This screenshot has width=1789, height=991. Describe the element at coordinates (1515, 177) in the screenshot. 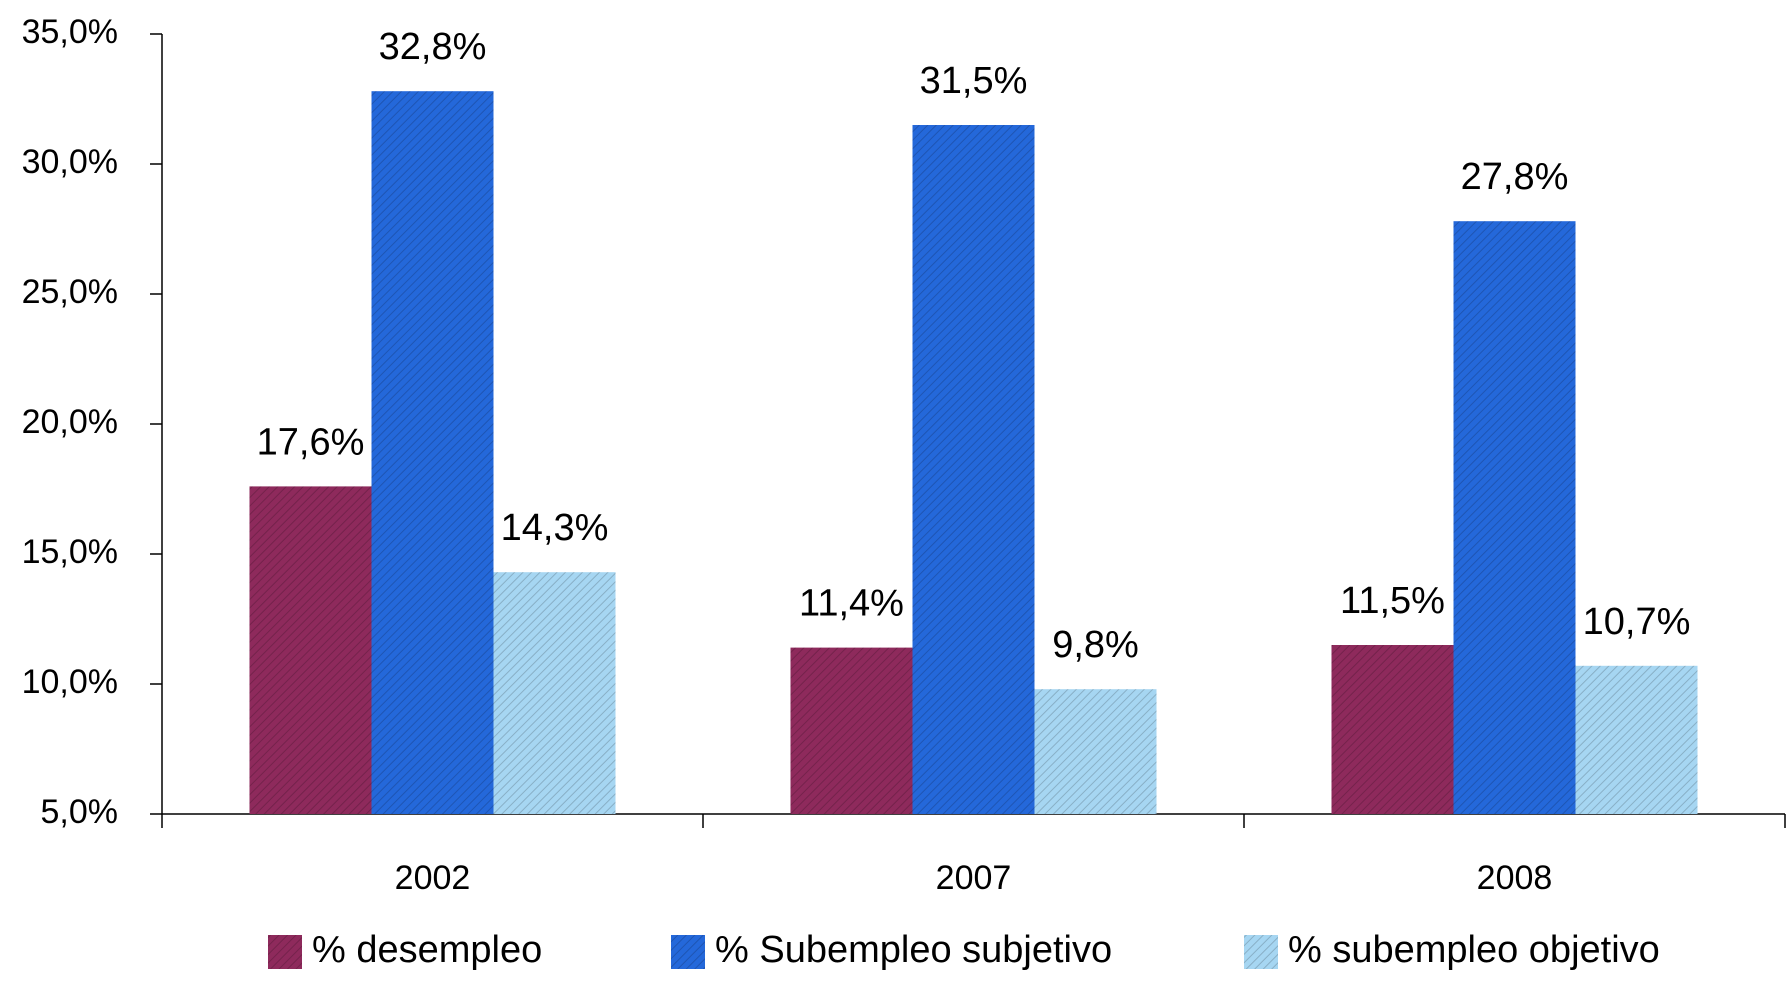

I see `value-label: 27,8%` at that location.